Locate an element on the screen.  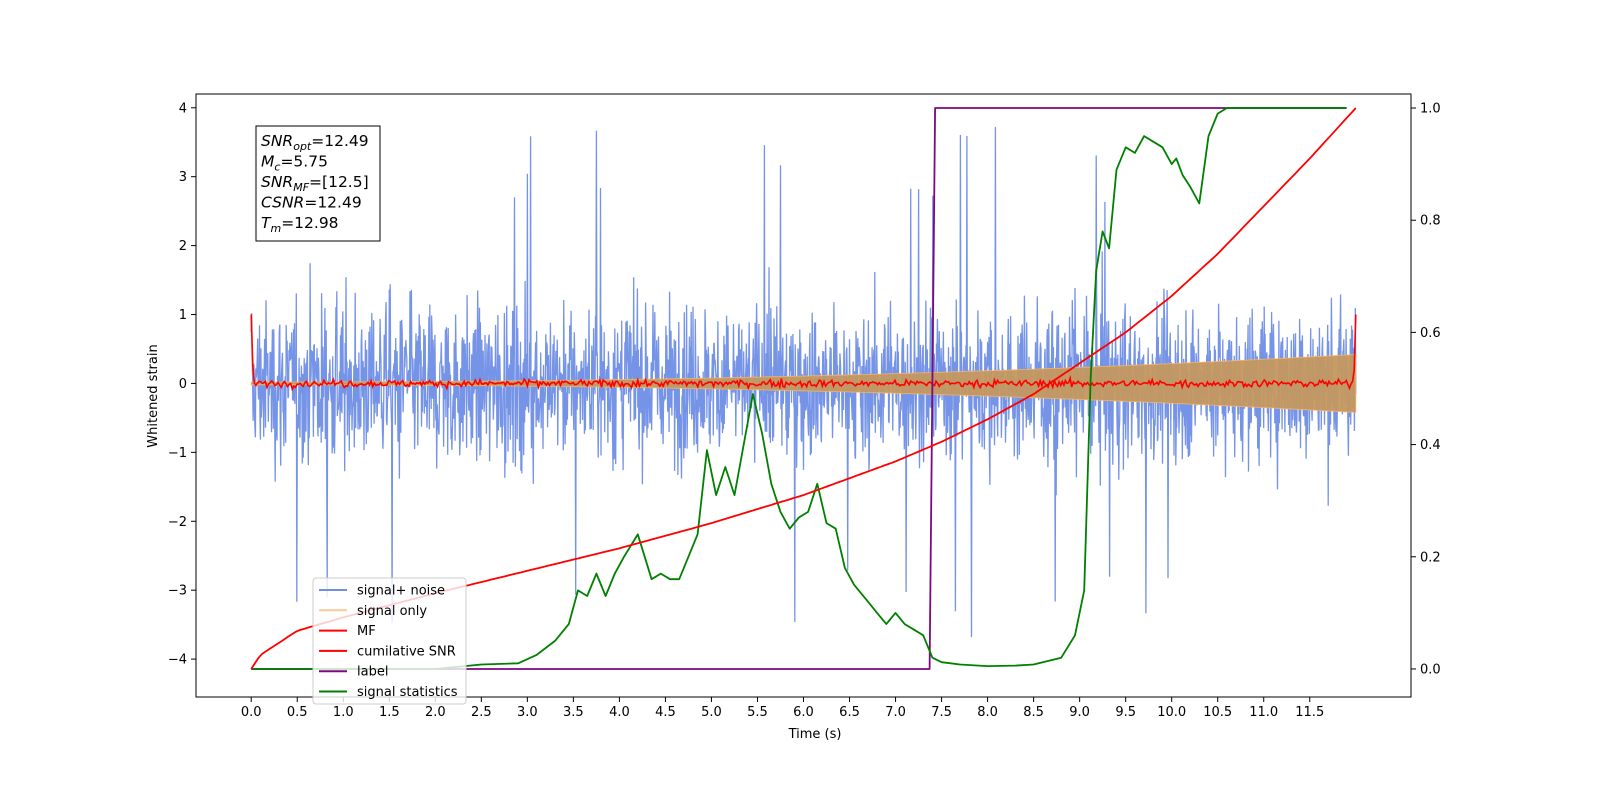
x-tick-label: 5.5 is located at coordinates (757, 712).